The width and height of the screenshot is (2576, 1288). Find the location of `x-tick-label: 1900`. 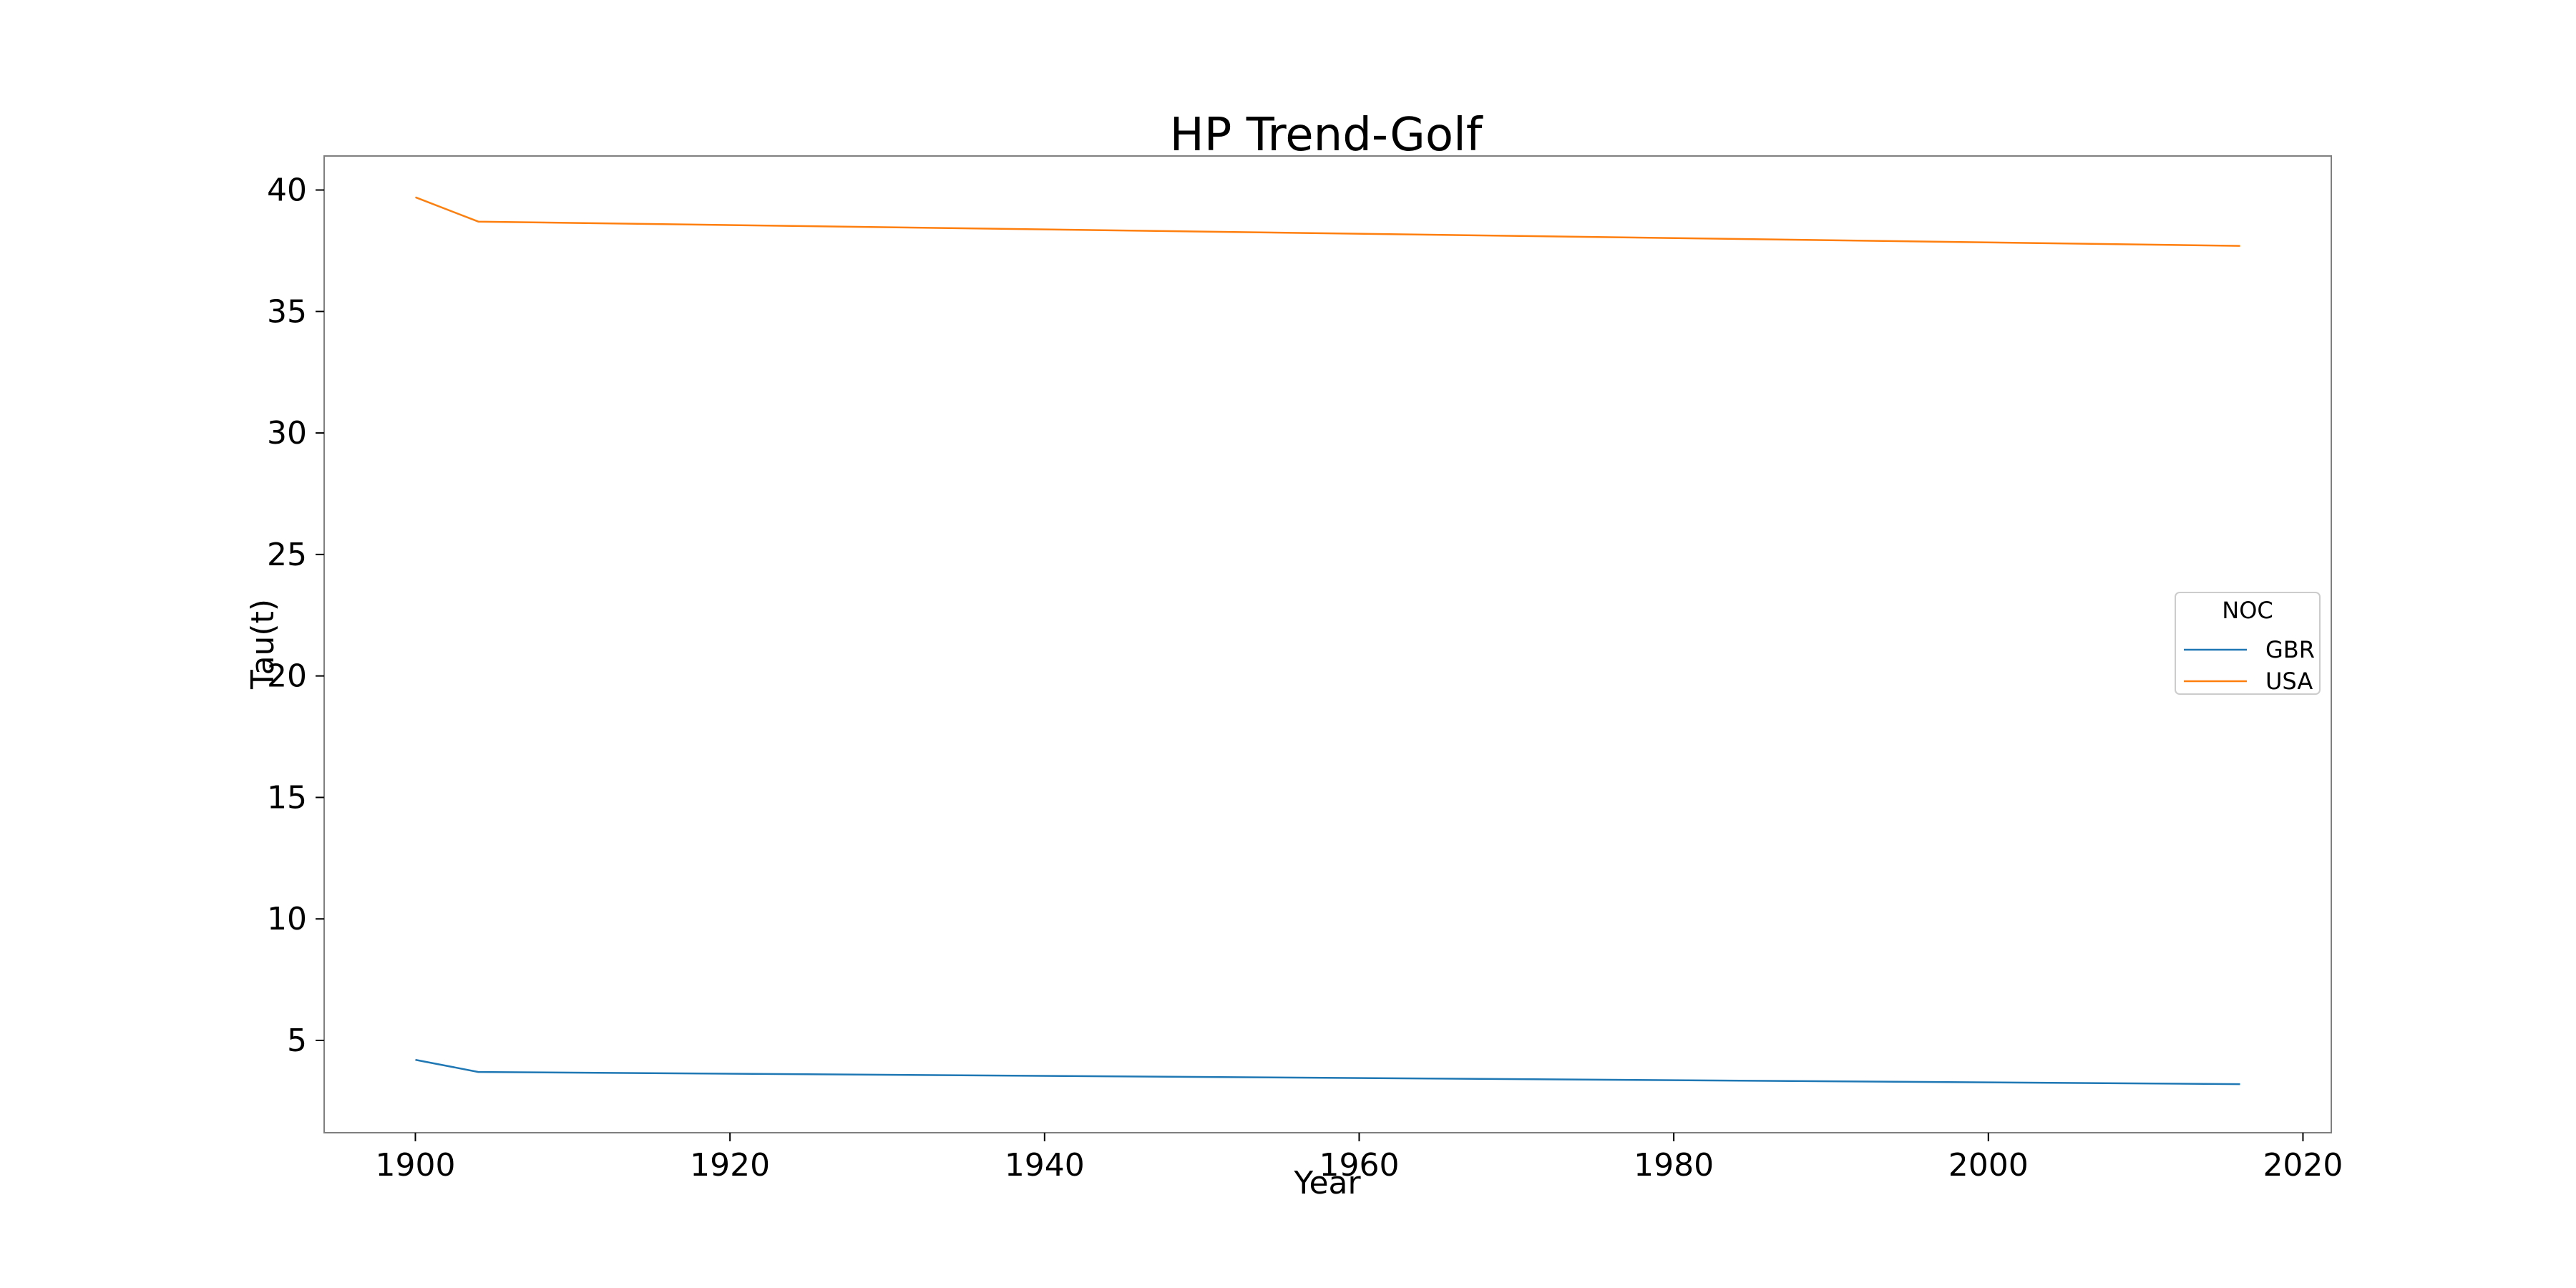

x-tick-label: 1900 is located at coordinates (416, 1165).